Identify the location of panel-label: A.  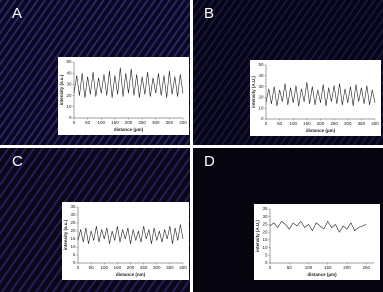
(17, 13).